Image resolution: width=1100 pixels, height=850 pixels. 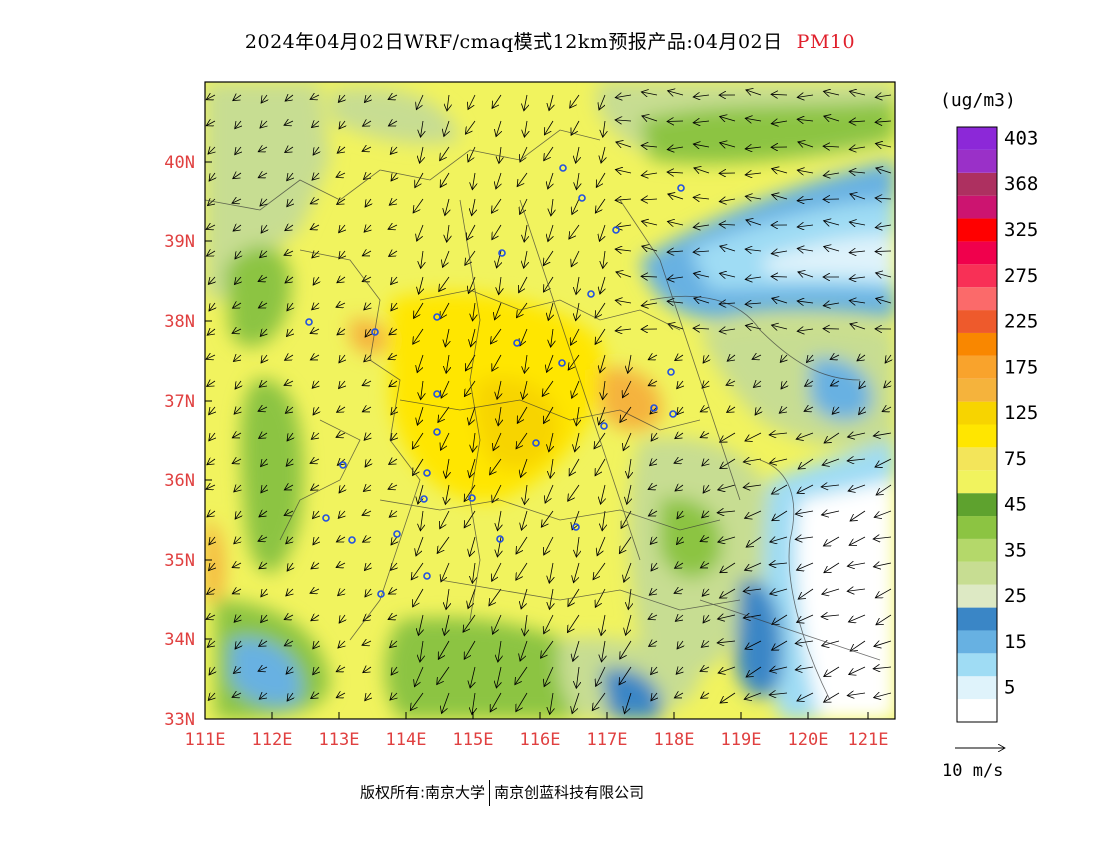 I want to click on colorbar-label: 368, so click(x=1021, y=184).